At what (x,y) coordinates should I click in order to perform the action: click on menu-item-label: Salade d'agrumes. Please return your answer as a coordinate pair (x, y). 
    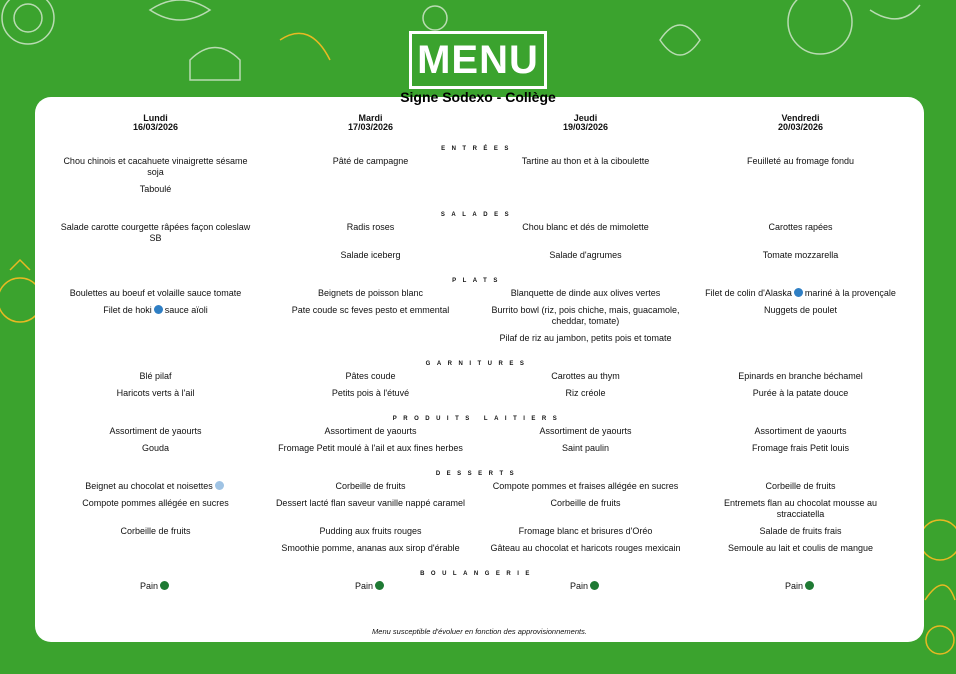
    Looking at the image, I should click on (585, 255).